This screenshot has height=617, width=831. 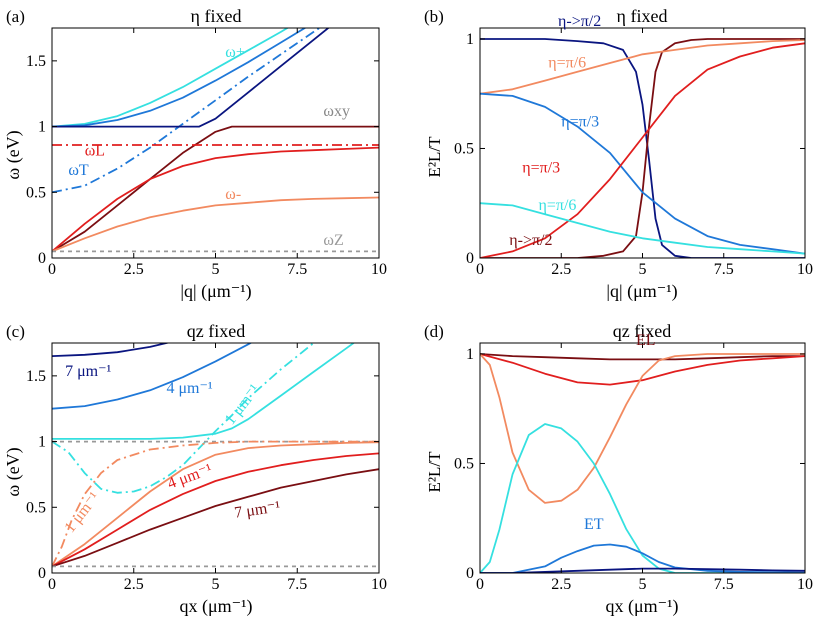 I want to click on y-tick-label-c-0: 0, so click(x=42, y=573).